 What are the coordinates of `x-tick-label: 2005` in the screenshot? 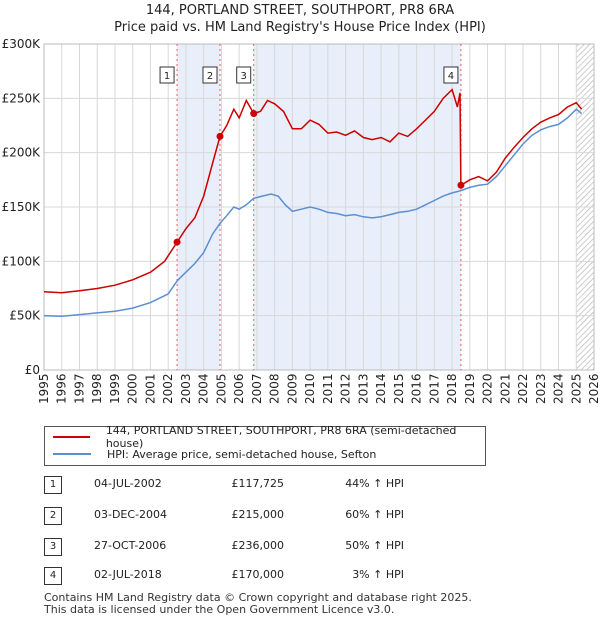 It's located at (221, 388).